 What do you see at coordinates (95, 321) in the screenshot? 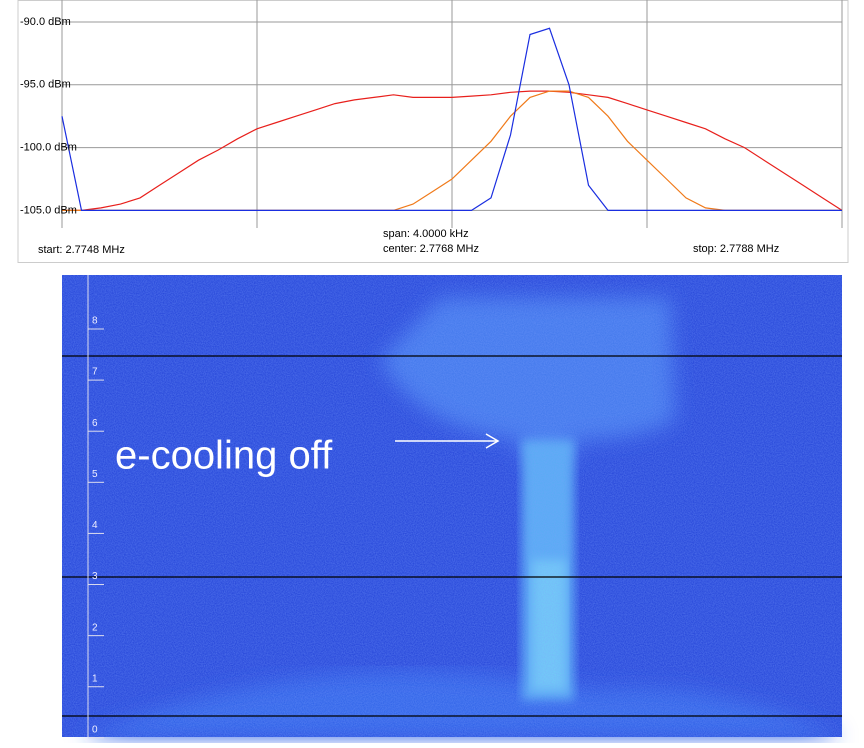
I see `y-tick-label: 8` at bounding box center [95, 321].